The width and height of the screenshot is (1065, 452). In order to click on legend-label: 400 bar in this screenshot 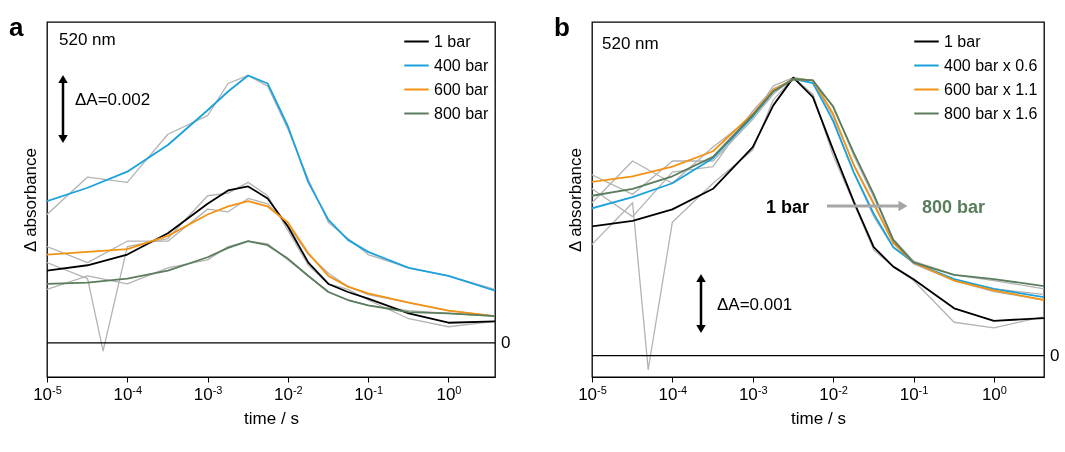, I will do `click(461, 65)`.